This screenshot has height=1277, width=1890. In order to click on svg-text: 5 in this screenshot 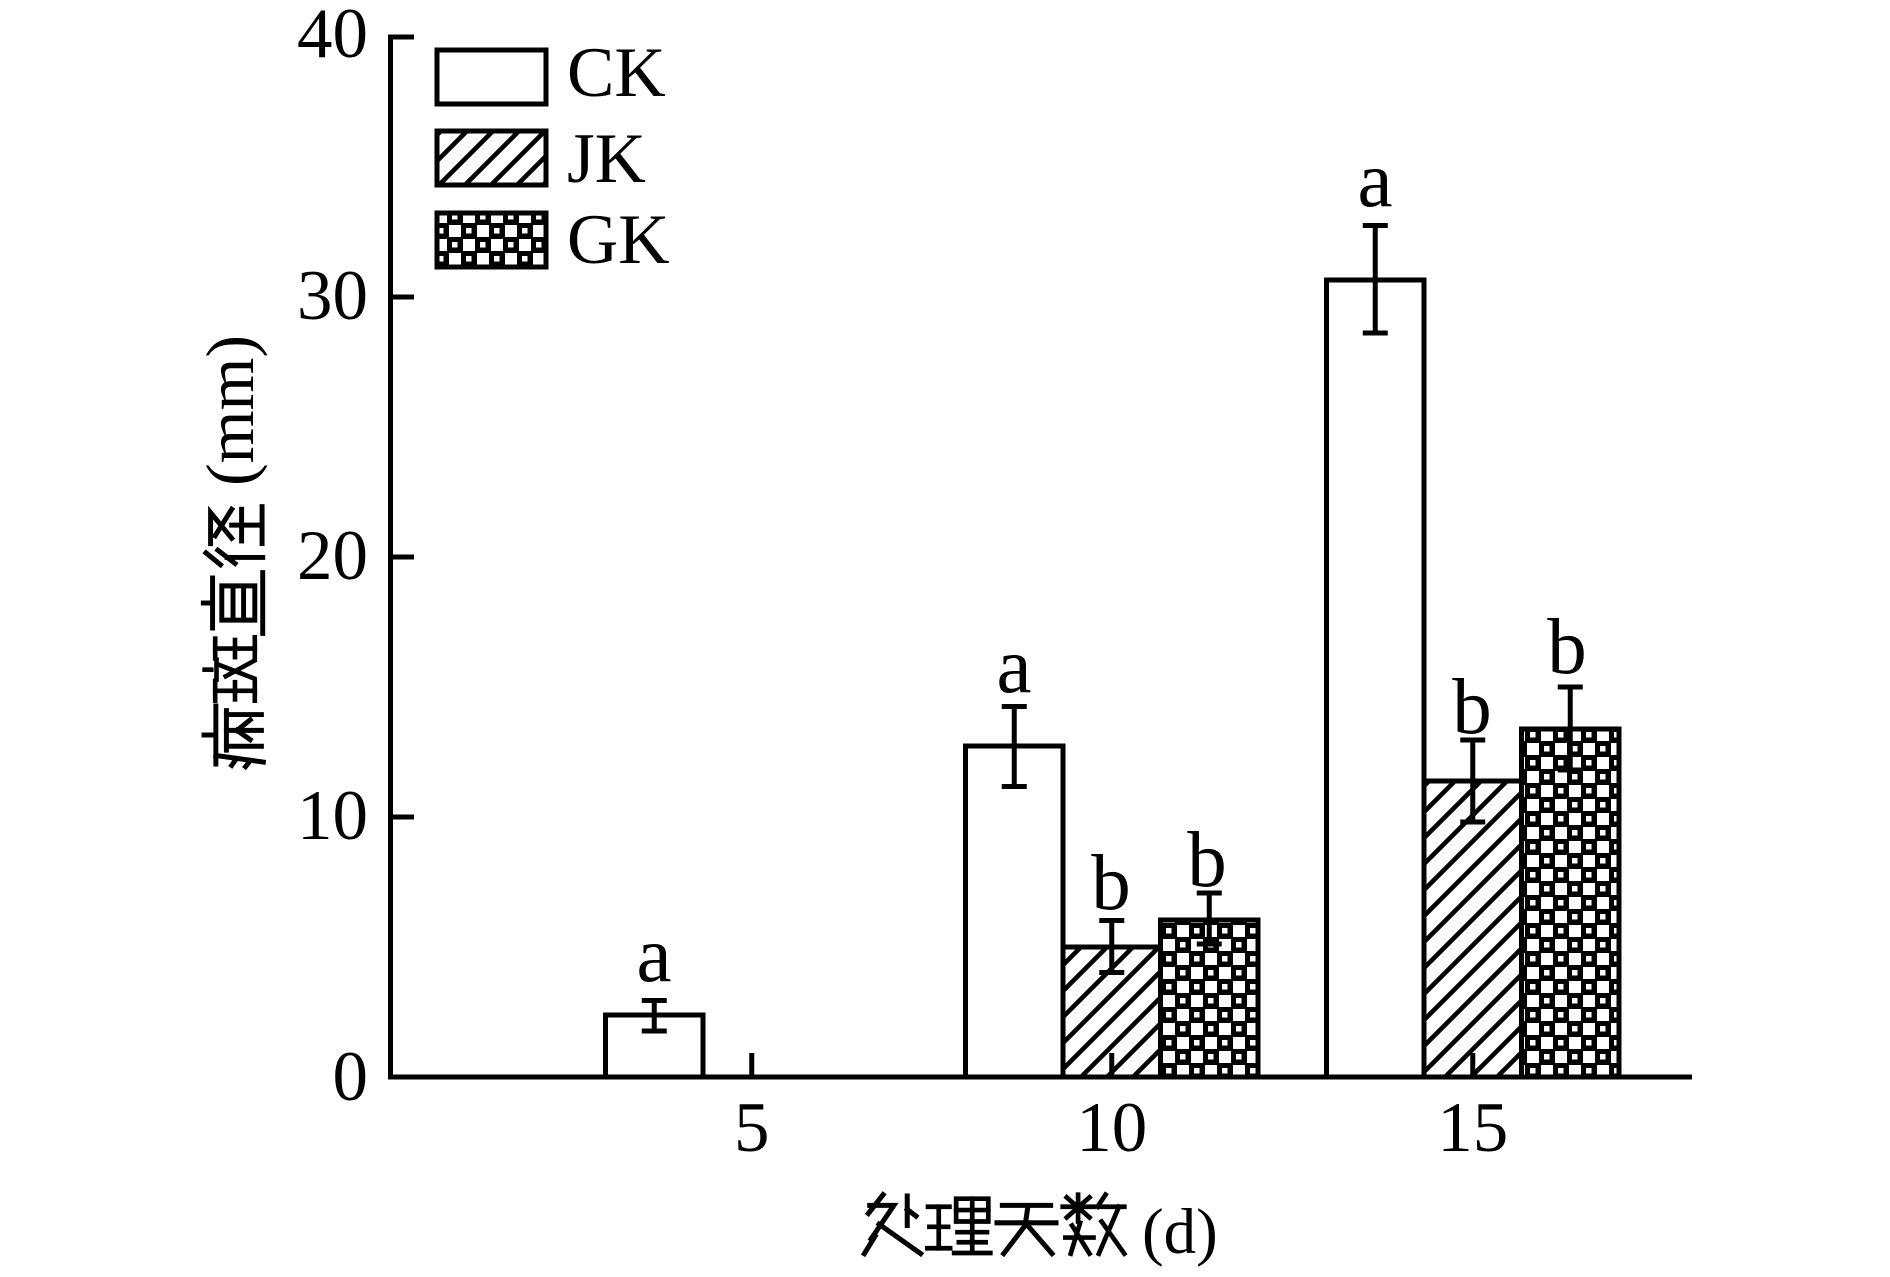, I will do `click(752, 1128)`.